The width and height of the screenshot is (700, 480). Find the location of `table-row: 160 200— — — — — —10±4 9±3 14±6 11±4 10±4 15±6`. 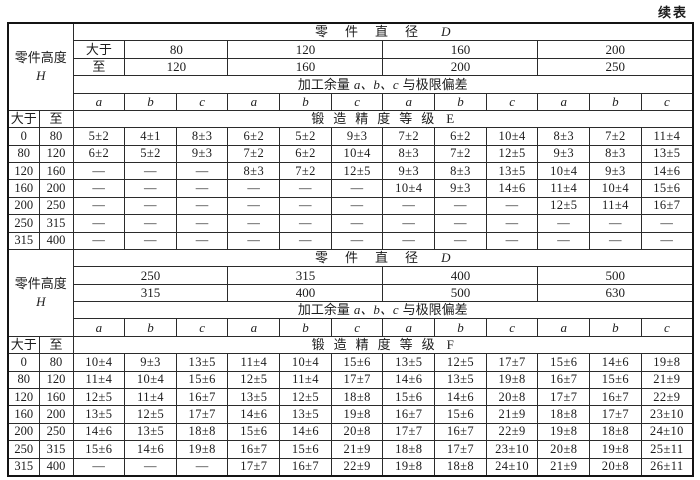

table-row: 160 200— — — — — —10±4 9±3 14±6 11±4 10±4 15±6 is located at coordinates (350, 188).